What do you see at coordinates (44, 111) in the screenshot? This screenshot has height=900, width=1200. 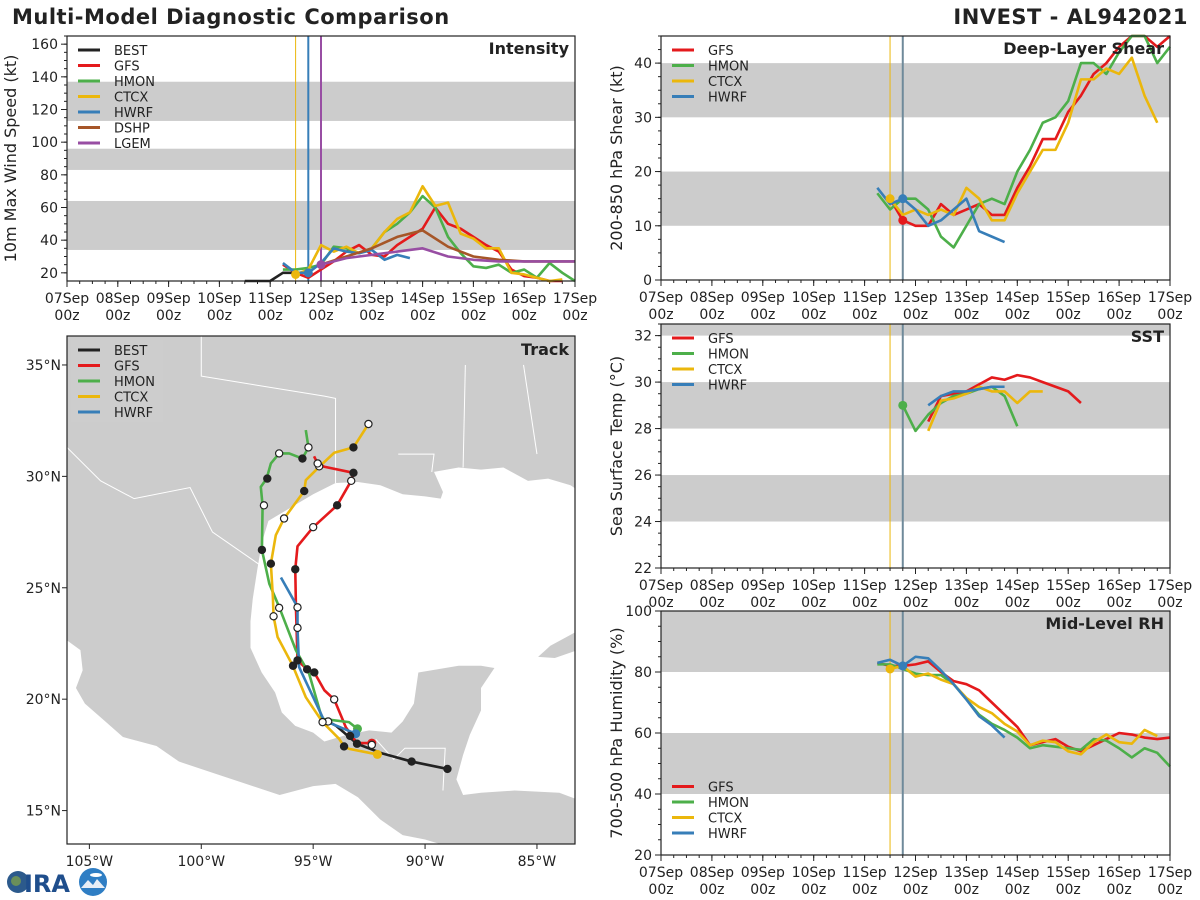 I see `y-tick-label: 120` at bounding box center [44, 111].